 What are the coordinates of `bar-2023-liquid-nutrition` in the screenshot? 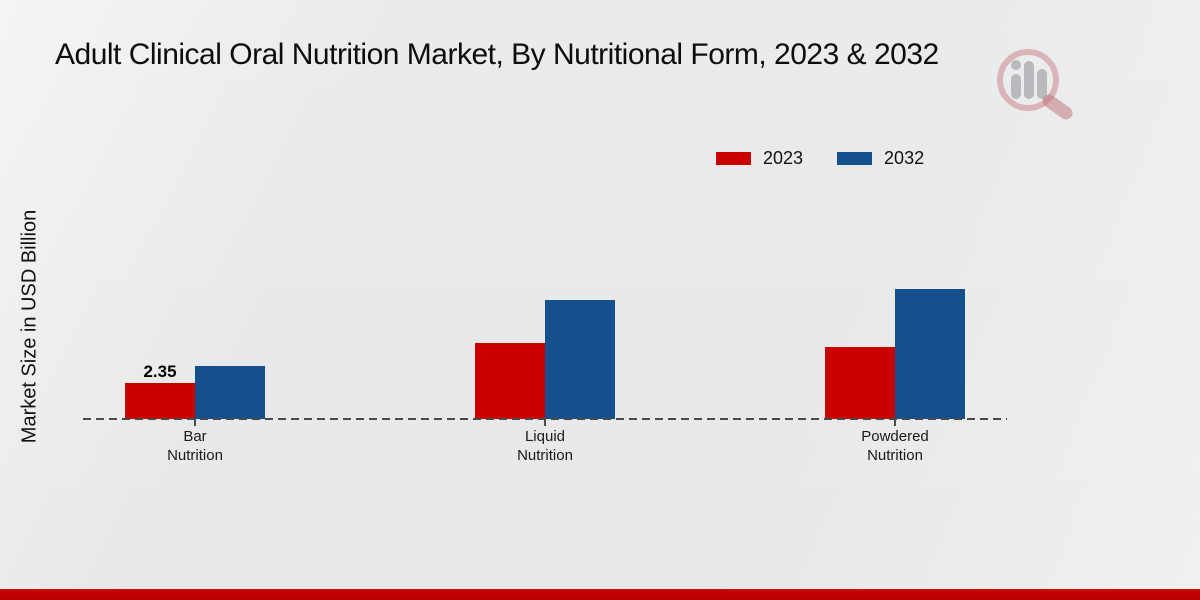 It's located at (510, 381).